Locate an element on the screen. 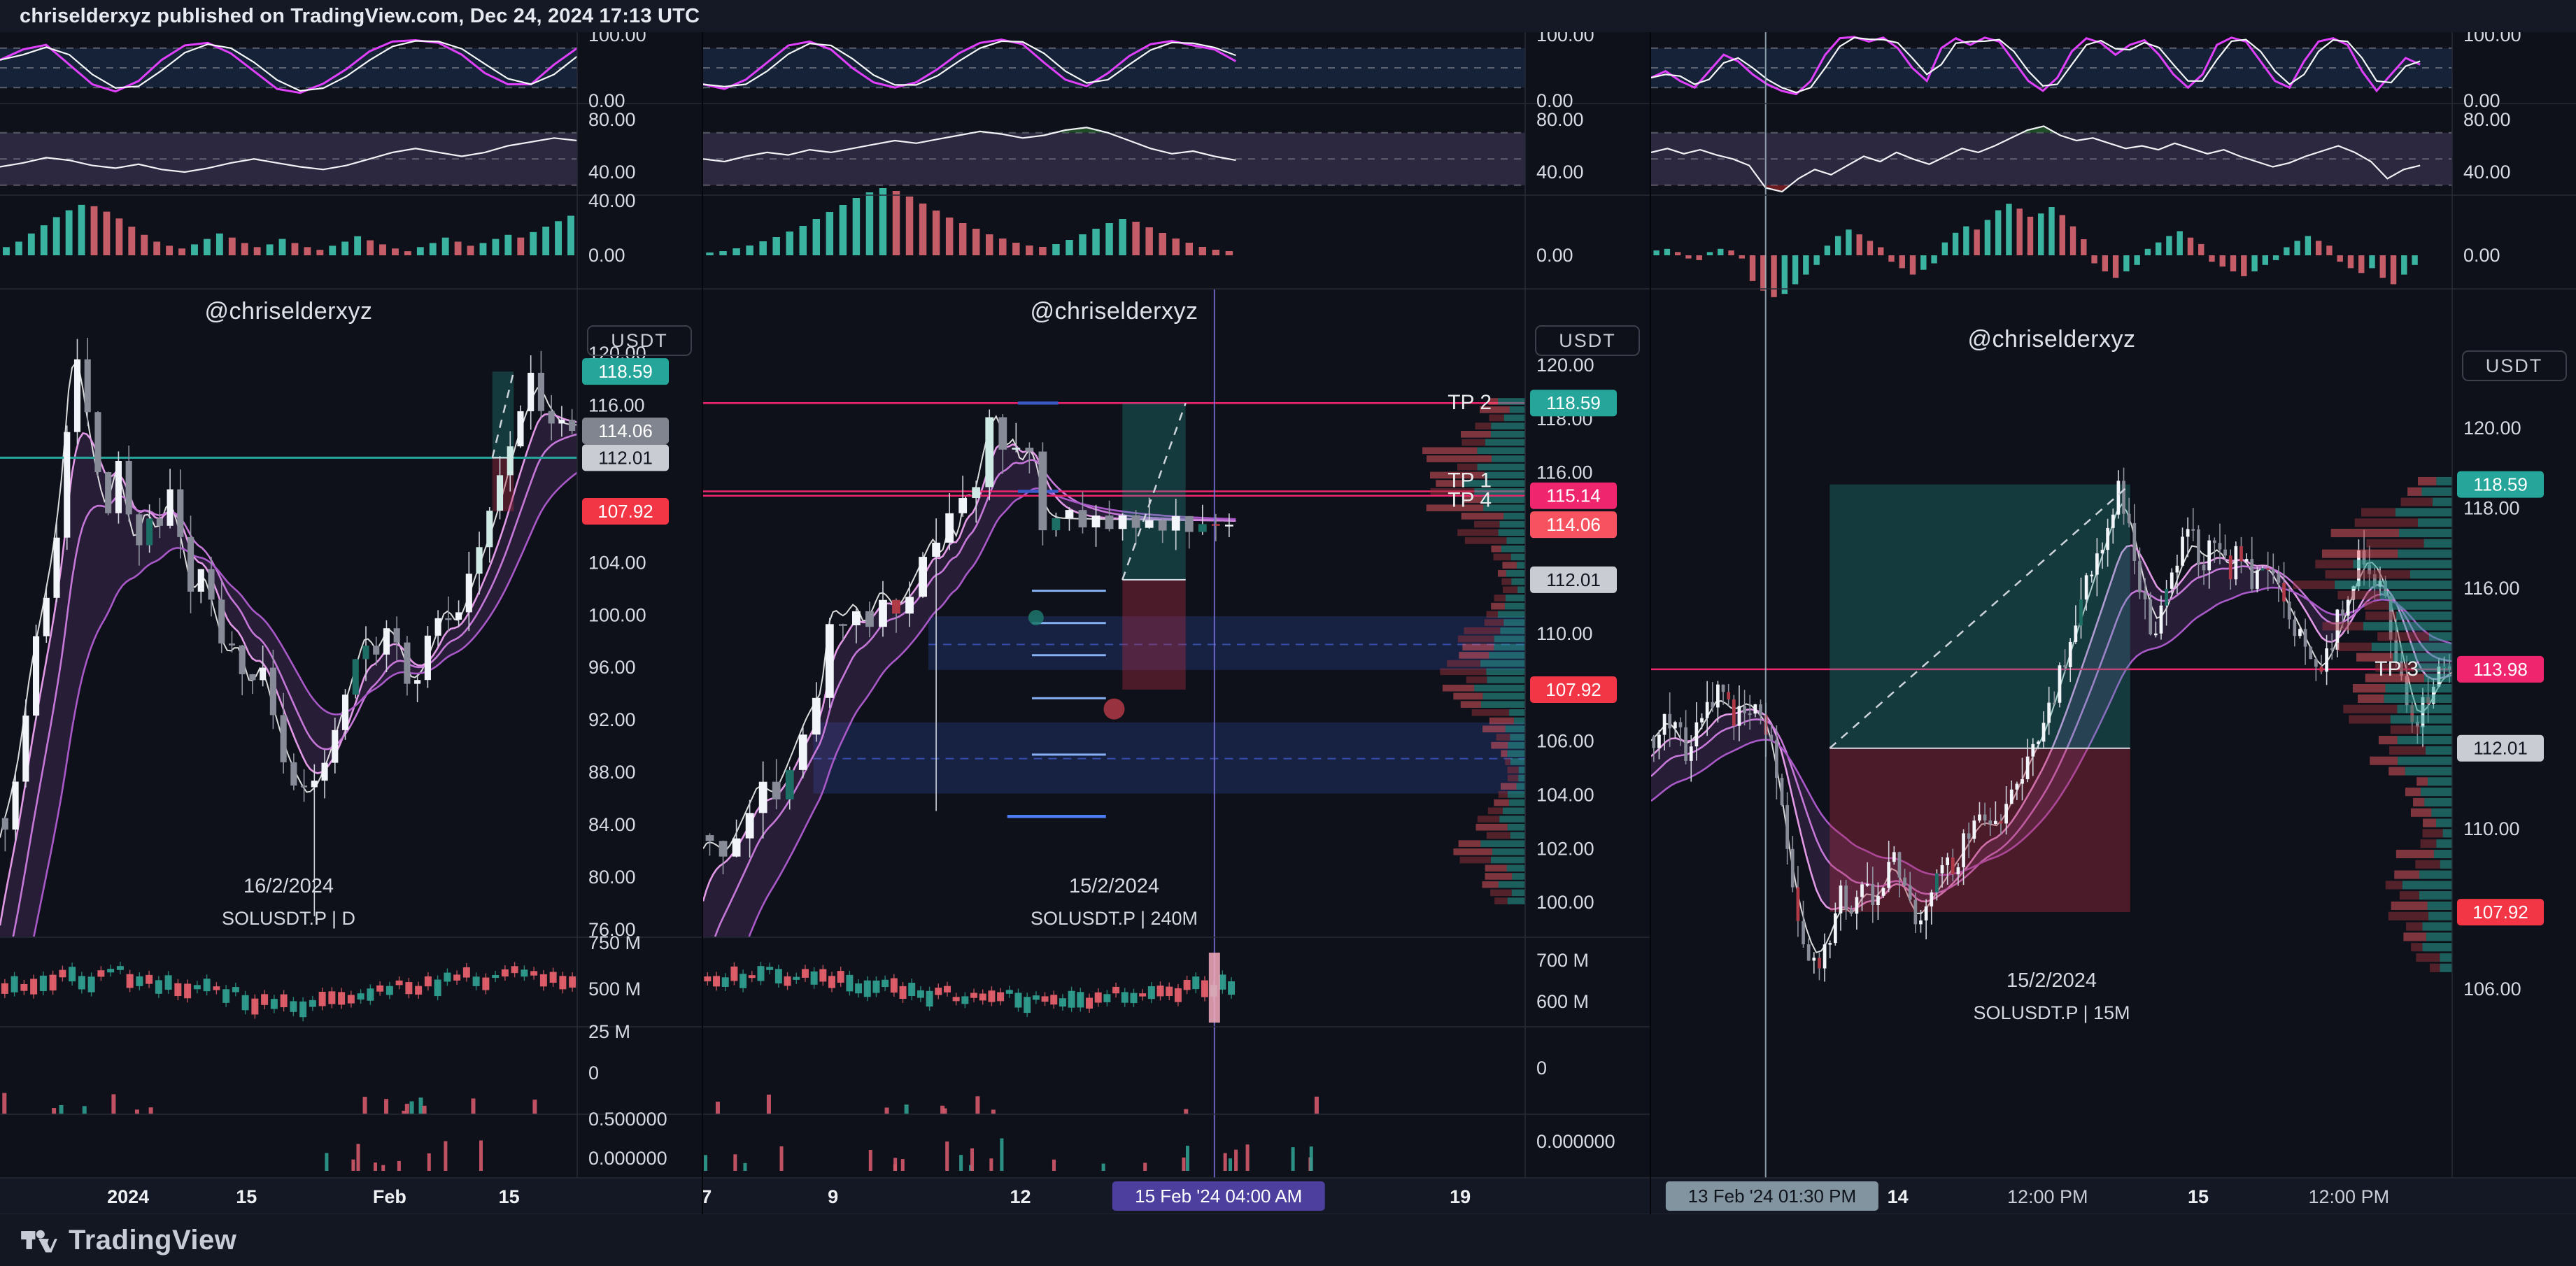  svg-text: 15 Feb '24 04:00 AM is located at coordinates (1218, 1196).